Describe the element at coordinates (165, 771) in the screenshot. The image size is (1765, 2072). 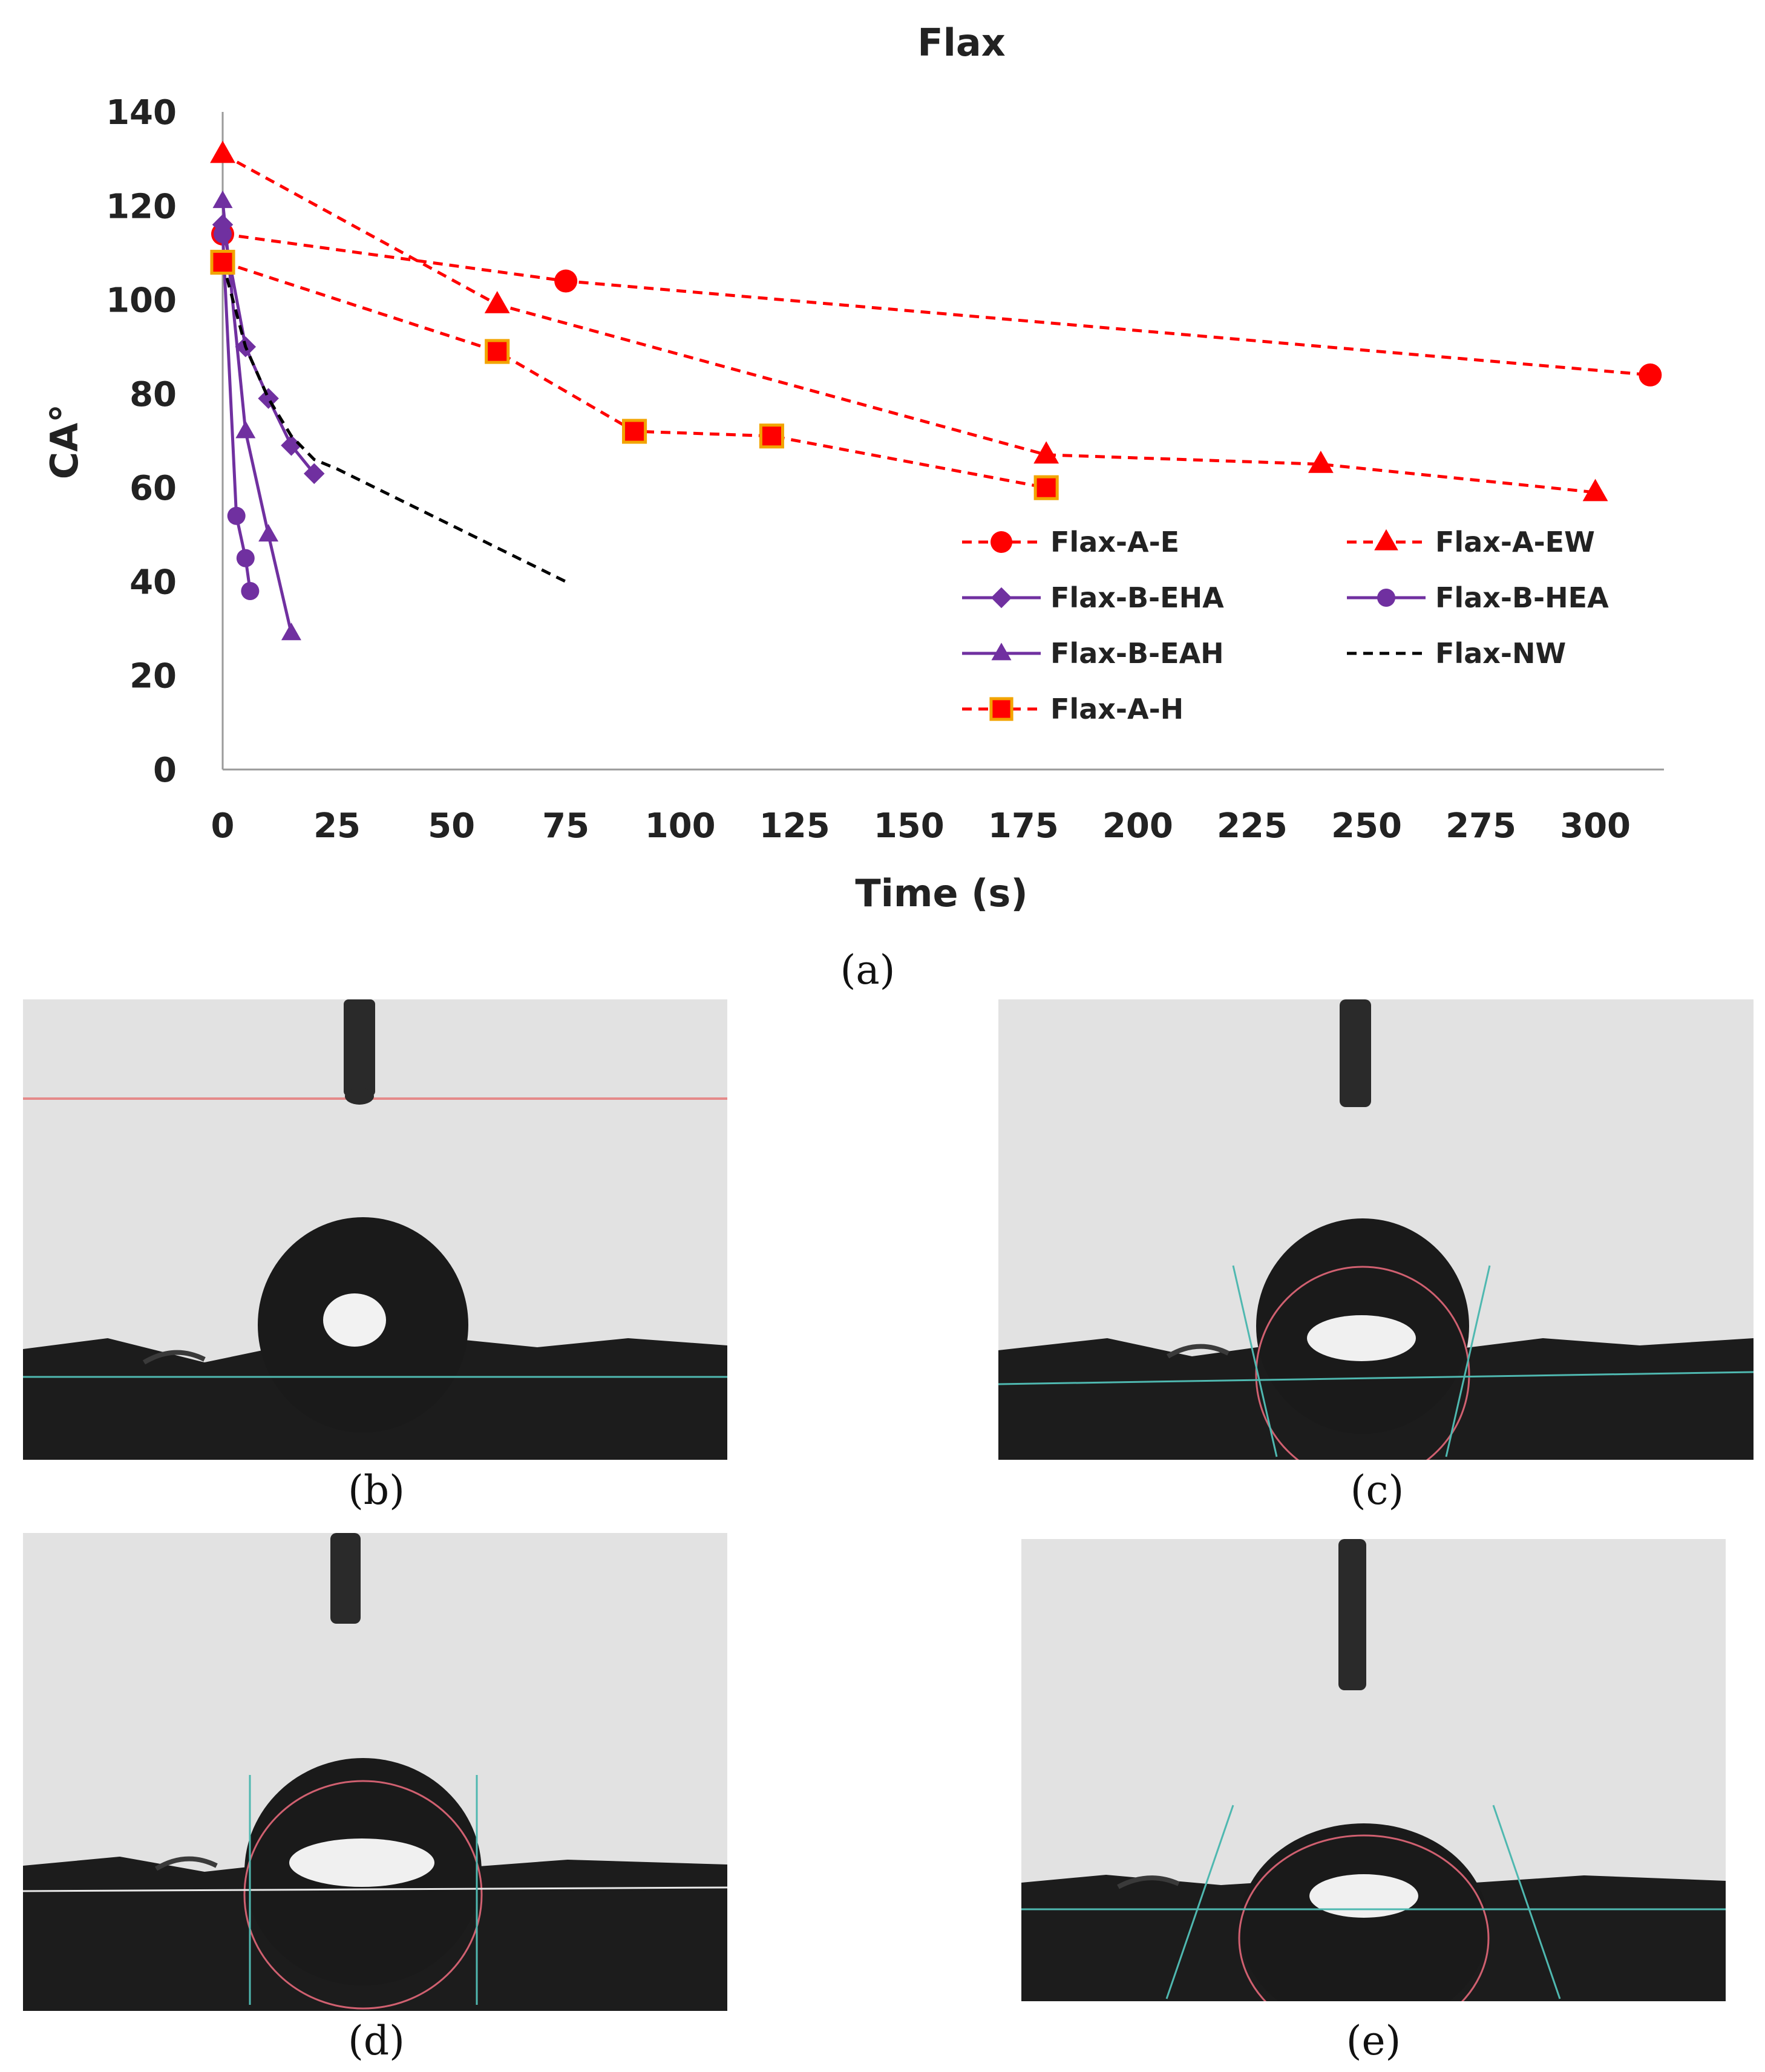
I see `y-tick-label: 0` at that location.